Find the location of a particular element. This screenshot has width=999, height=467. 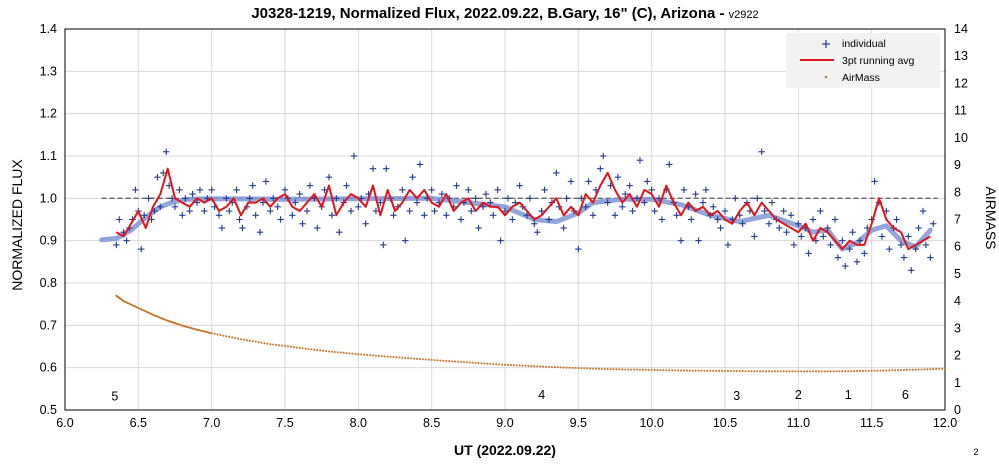

legend: individual 3pt running avg AirMass is located at coordinates (863, 60).